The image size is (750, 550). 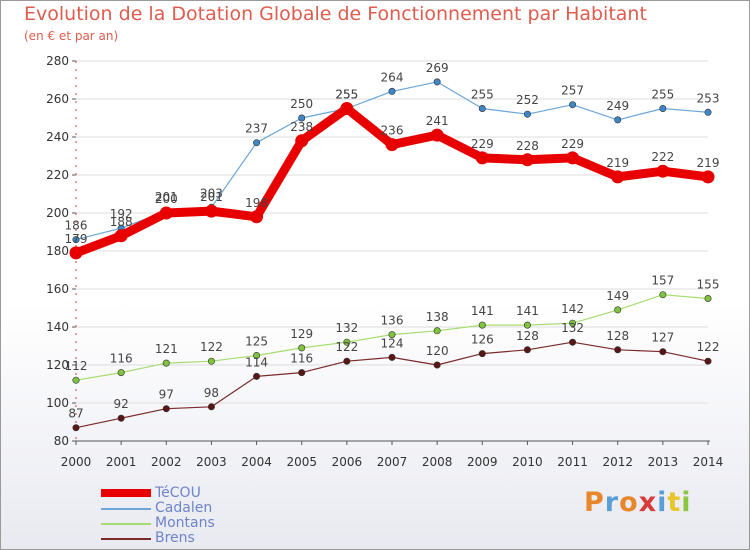 I want to click on data-label: 149, so click(x=617, y=296).